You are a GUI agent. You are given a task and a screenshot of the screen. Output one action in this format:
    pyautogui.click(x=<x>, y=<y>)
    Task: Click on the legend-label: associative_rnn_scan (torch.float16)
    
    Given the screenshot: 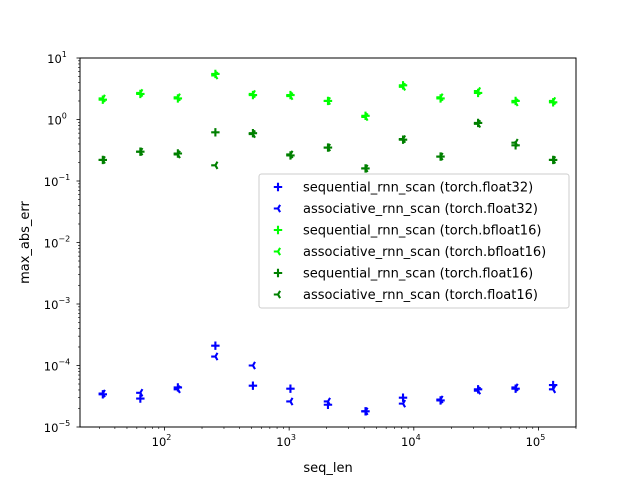 What is the action you would take?
    pyautogui.click(x=420, y=295)
    